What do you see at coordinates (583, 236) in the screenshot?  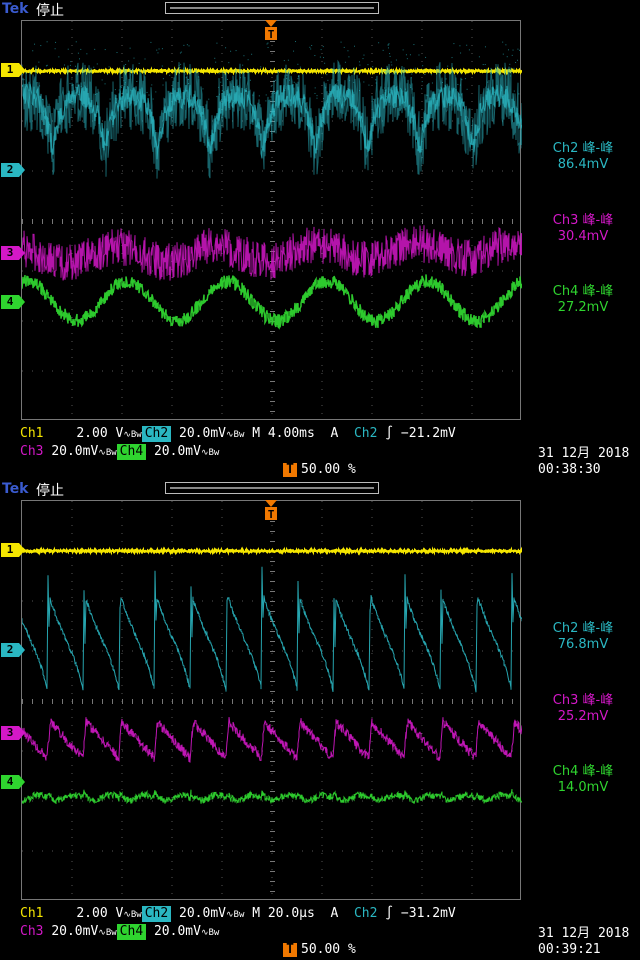 I see `ch3-meas-value: 30.4mV` at bounding box center [583, 236].